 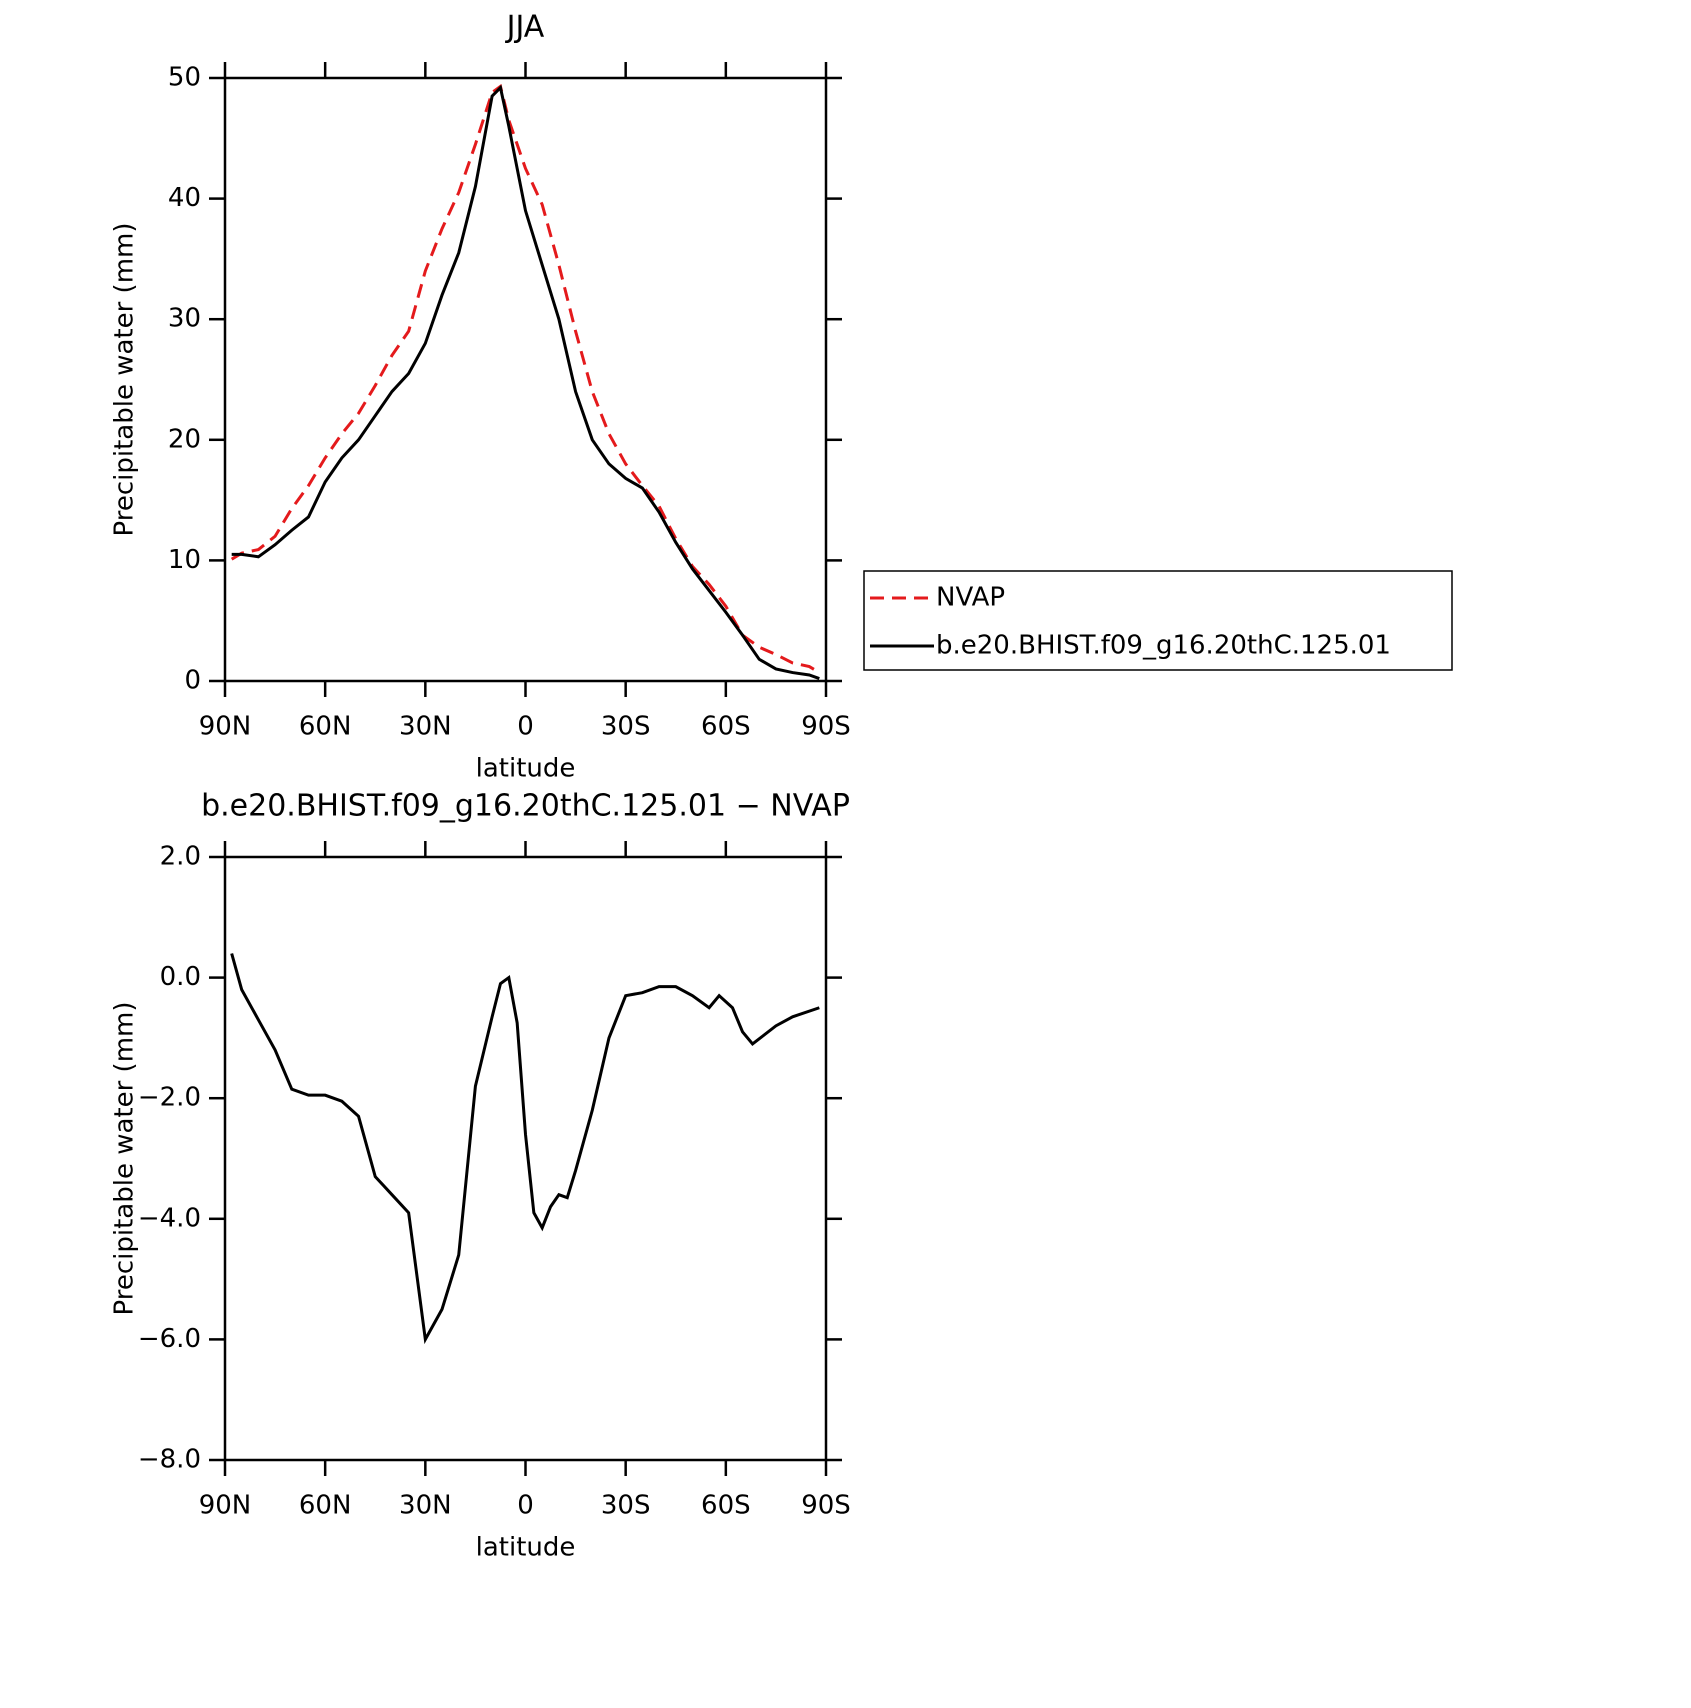 I want to click on legend-box, so click(x=1158, y=620).